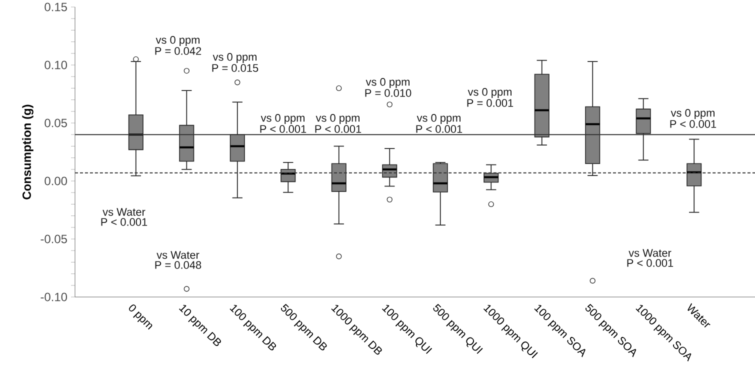 This screenshot has width=755, height=386. What do you see at coordinates (178, 51) in the screenshot?
I see `annotation: P = 0.042` at bounding box center [178, 51].